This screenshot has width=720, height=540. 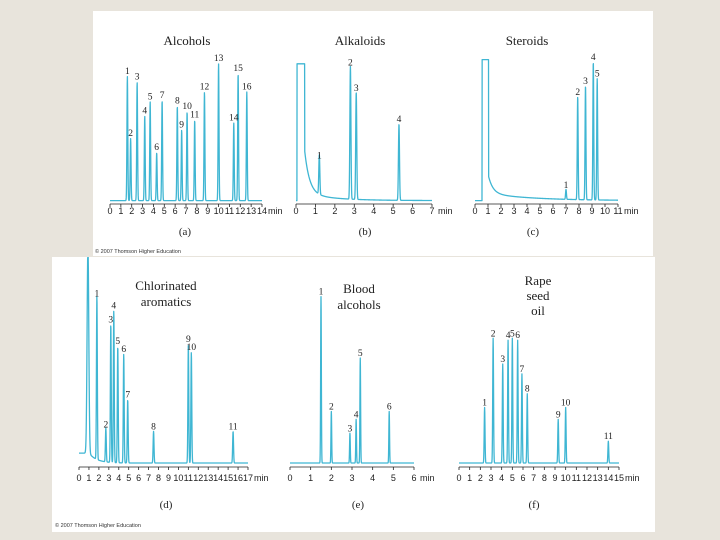 I want to click on x-tick-label: 7, so click(x=565, y=211).